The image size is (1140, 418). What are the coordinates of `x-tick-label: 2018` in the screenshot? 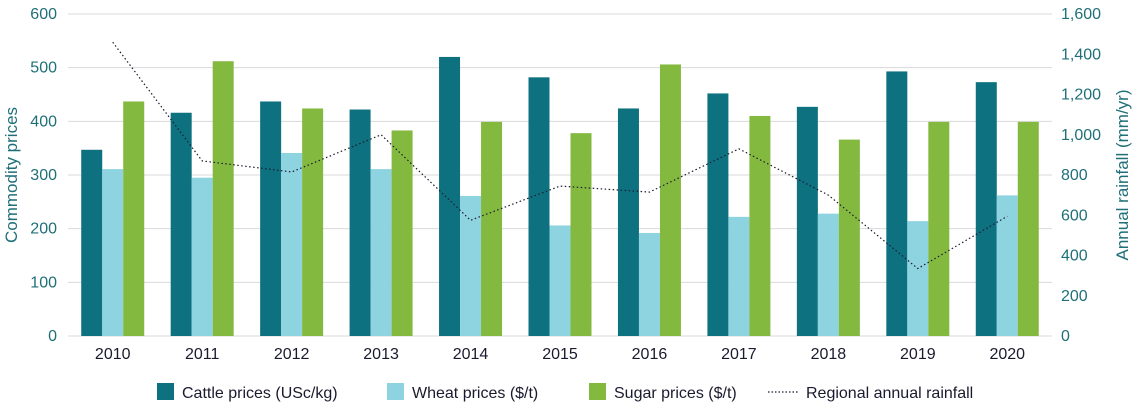 It's located at (829, 354).